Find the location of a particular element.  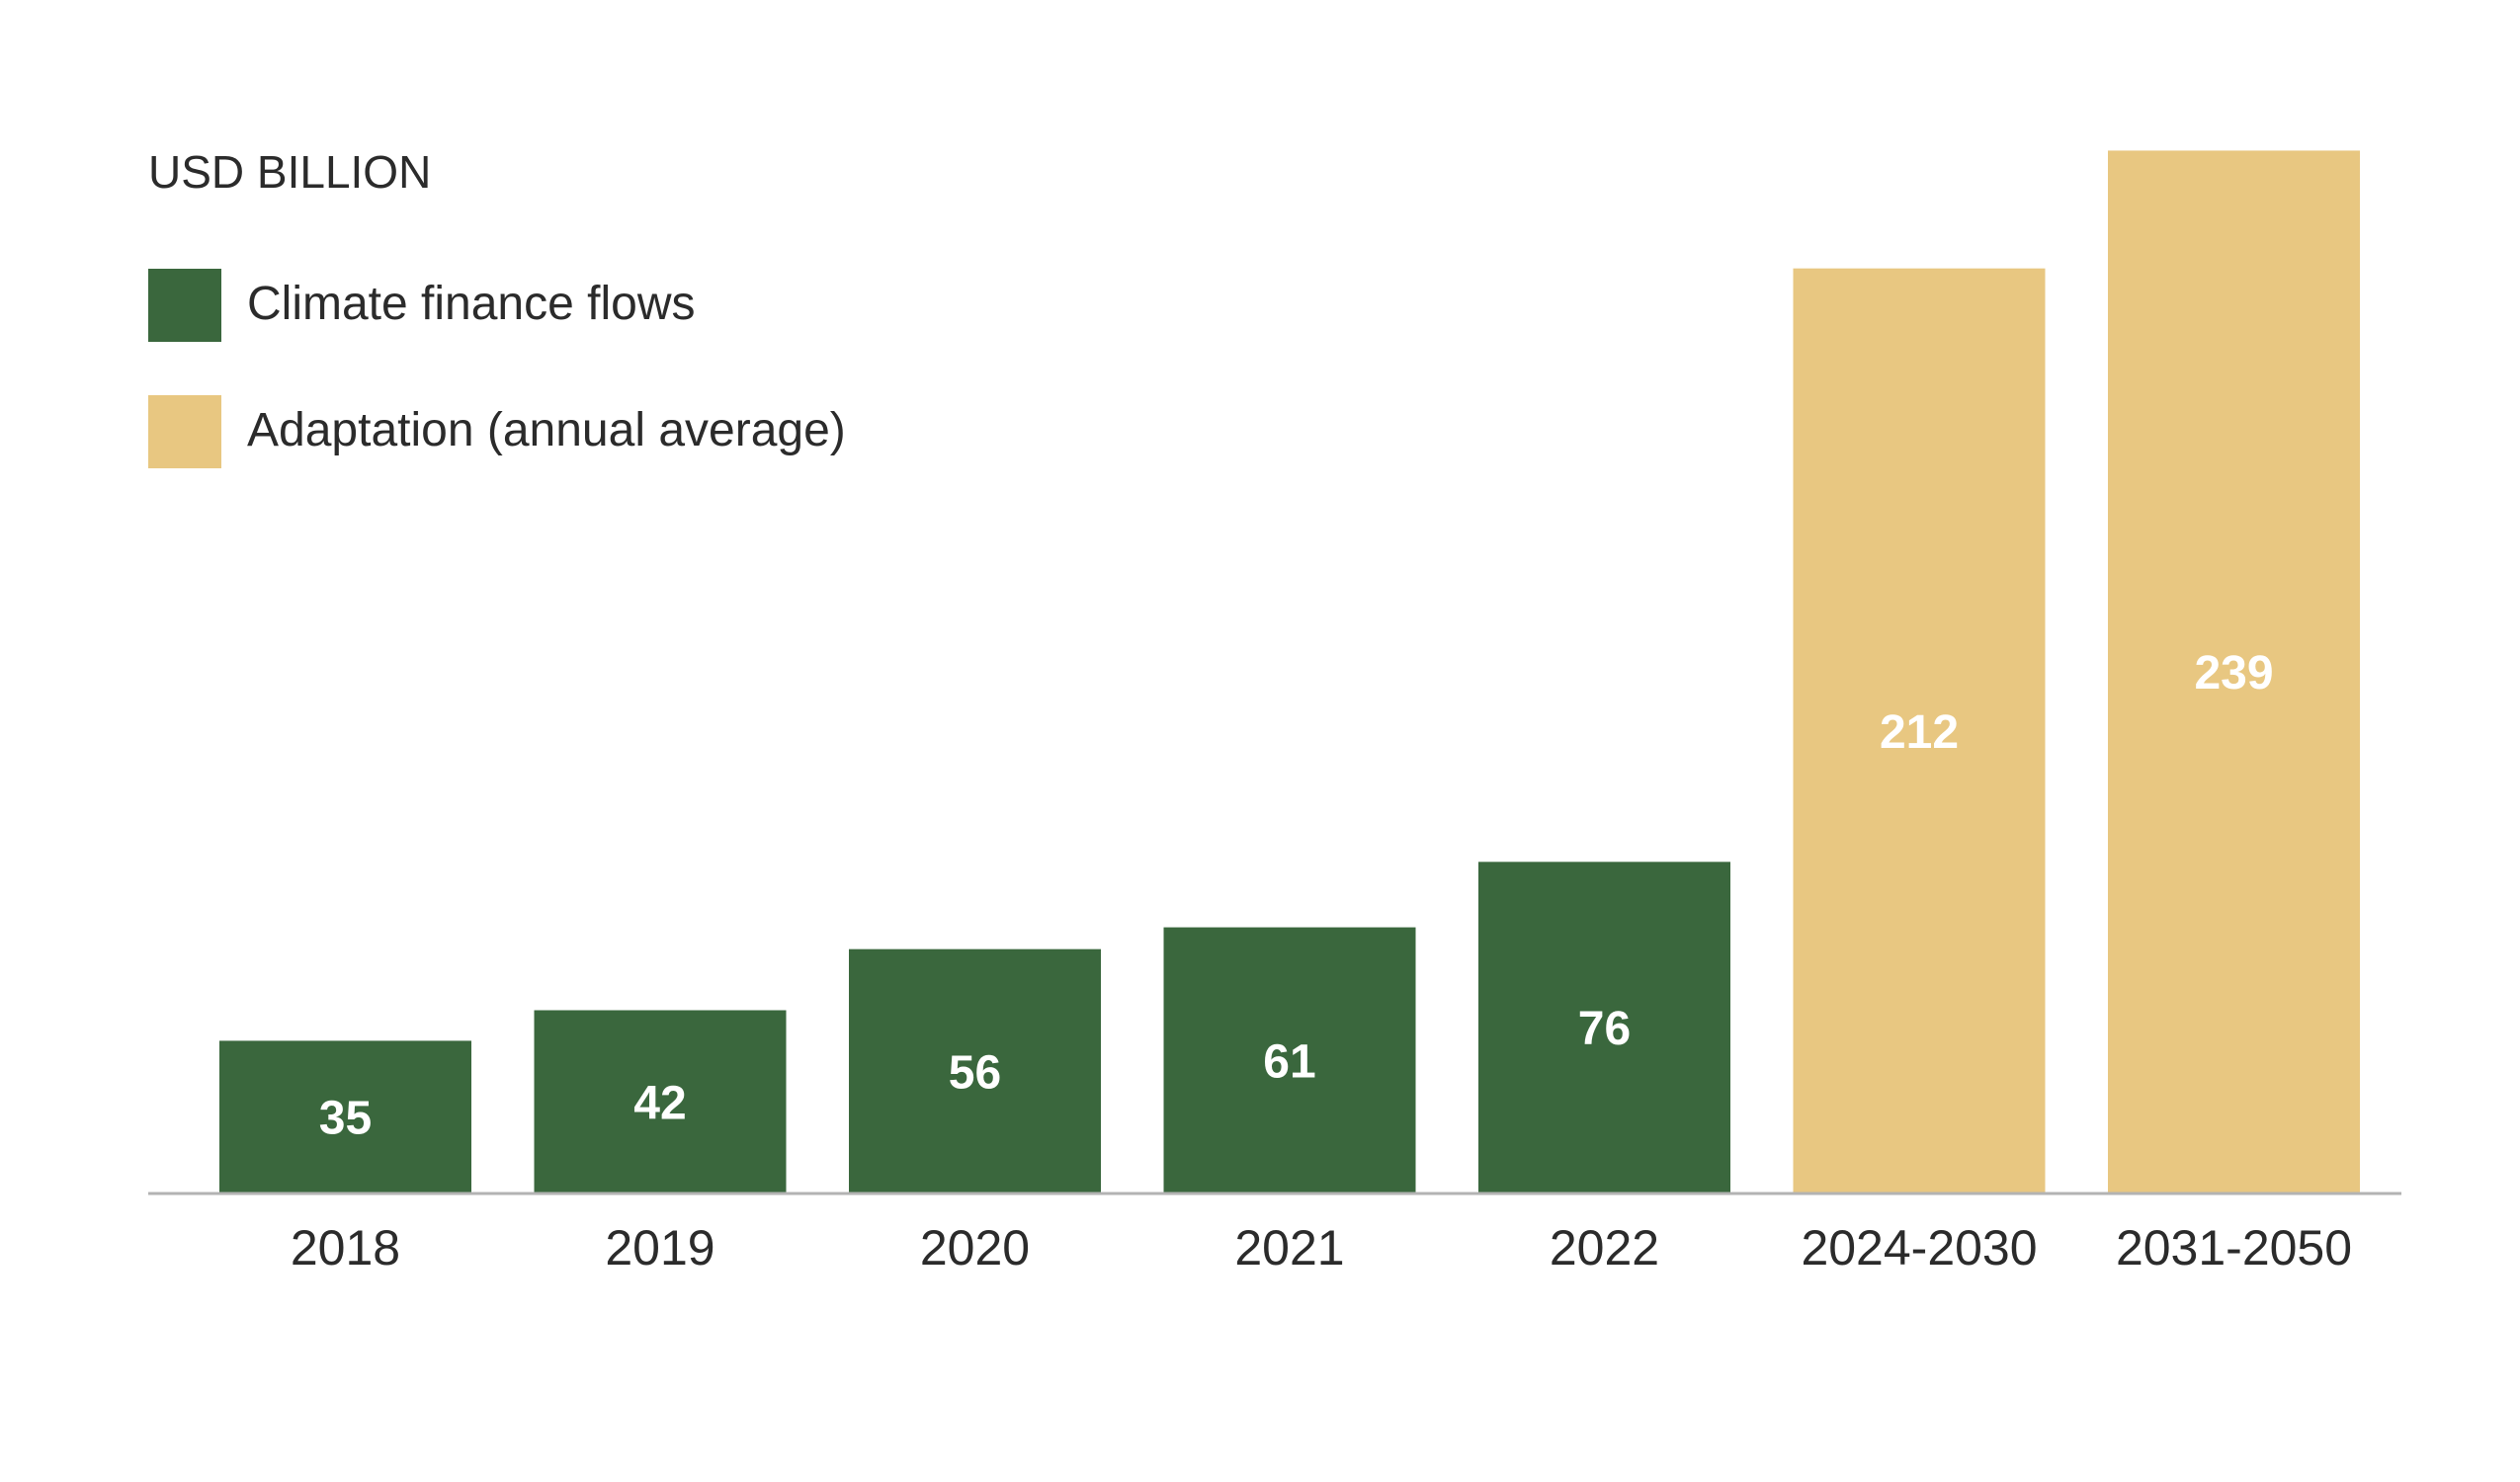

value-label-2019: 42 is located at coordinates (659, 1103).